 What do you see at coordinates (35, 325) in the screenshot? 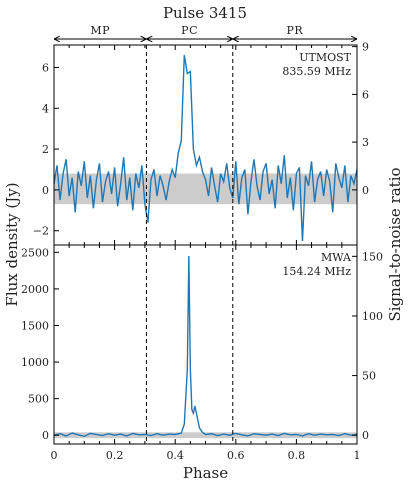
I see `bot-ytick-left-label-3: 1500` at bounding box center [35, 325].